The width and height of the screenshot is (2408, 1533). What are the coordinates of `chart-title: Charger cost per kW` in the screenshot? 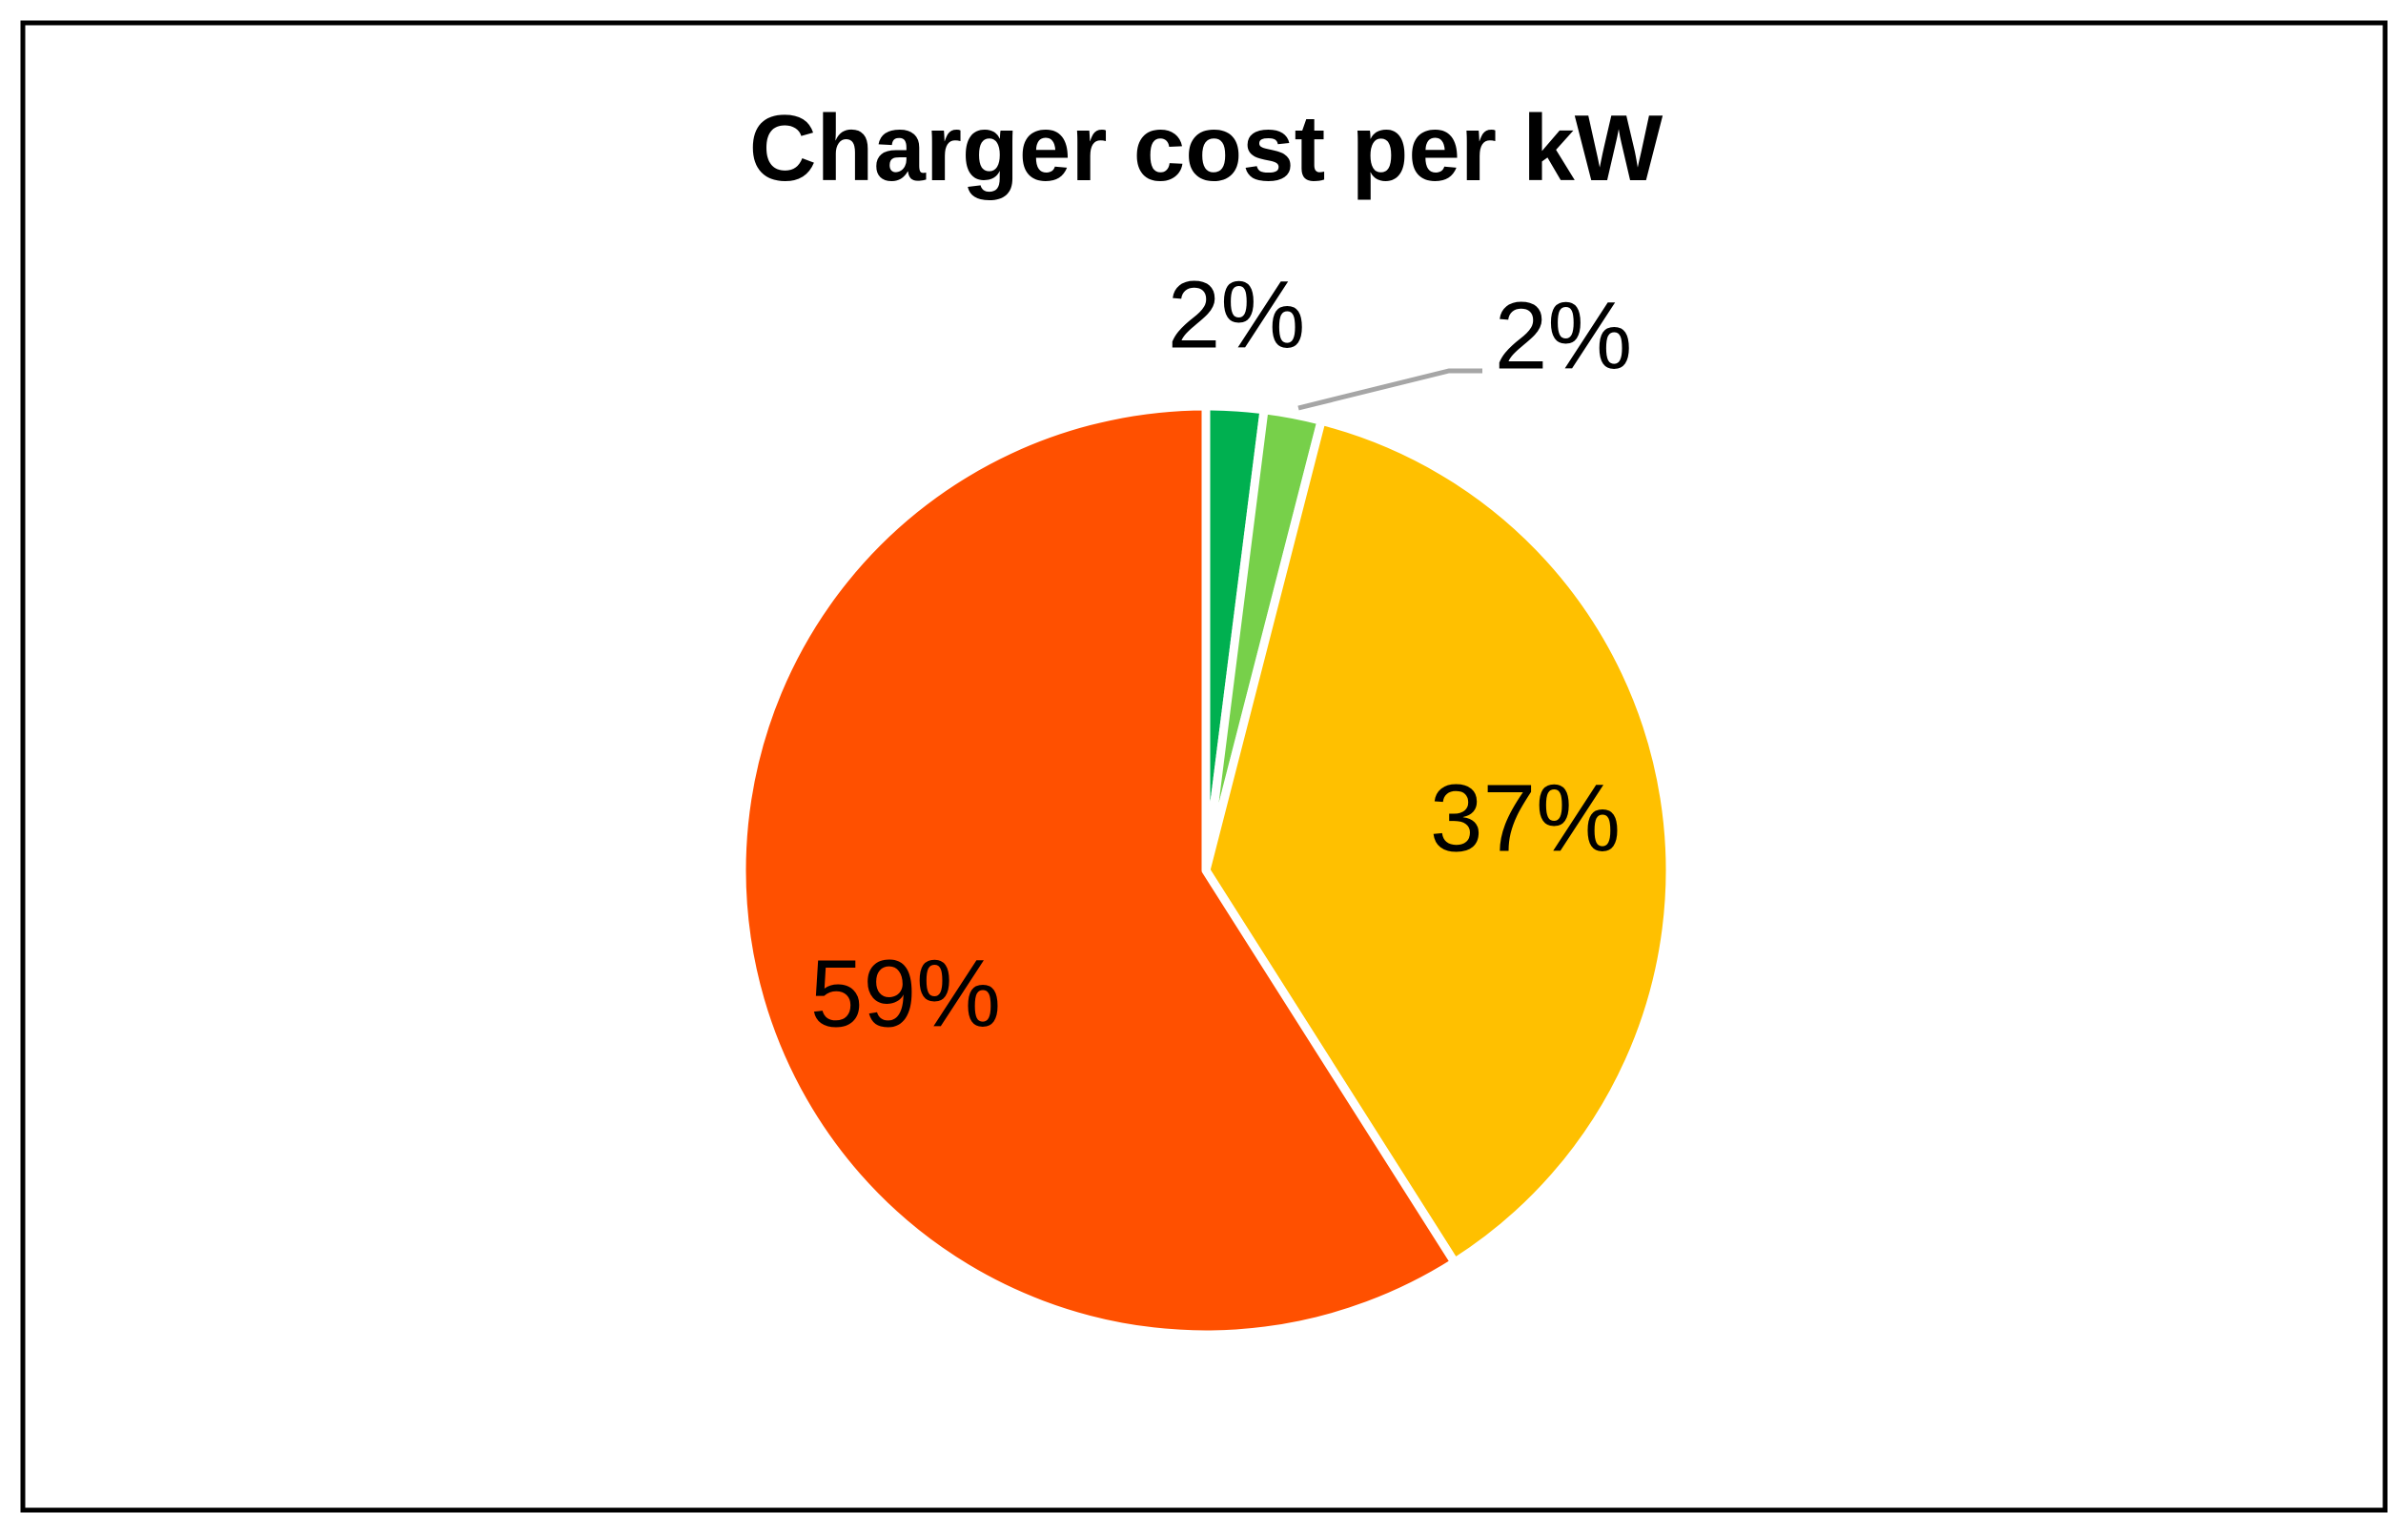 It's located at (1206, 147).